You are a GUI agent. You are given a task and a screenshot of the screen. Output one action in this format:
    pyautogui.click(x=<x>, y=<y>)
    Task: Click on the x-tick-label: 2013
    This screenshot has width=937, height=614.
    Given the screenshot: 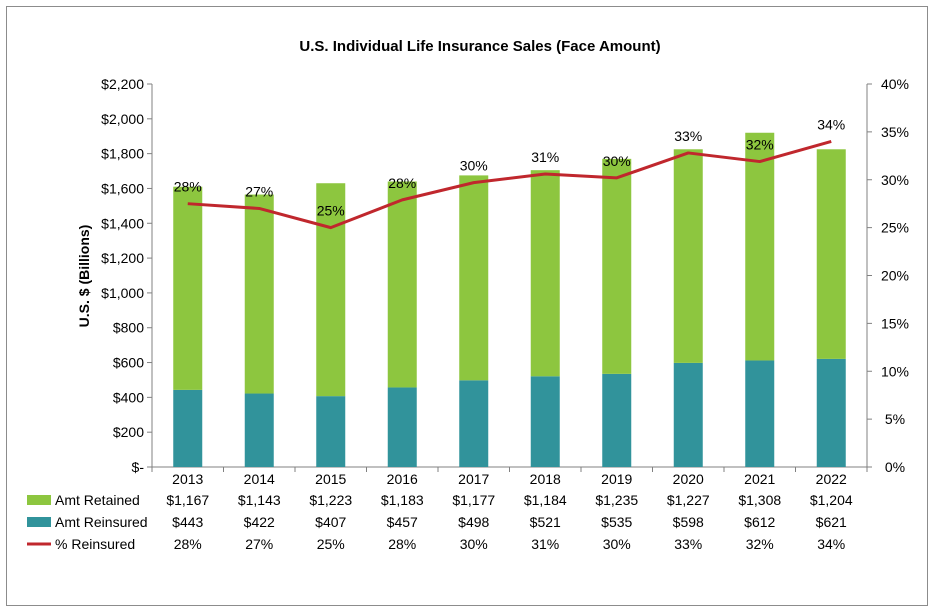 What is the action you would take?
    pyautogui.click(x=187, y=479)
    